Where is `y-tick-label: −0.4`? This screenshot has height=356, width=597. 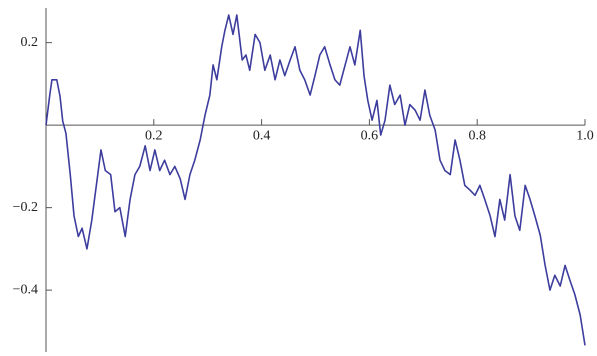 y-tick-label: −0.4 is located at coordinates (25, 289).